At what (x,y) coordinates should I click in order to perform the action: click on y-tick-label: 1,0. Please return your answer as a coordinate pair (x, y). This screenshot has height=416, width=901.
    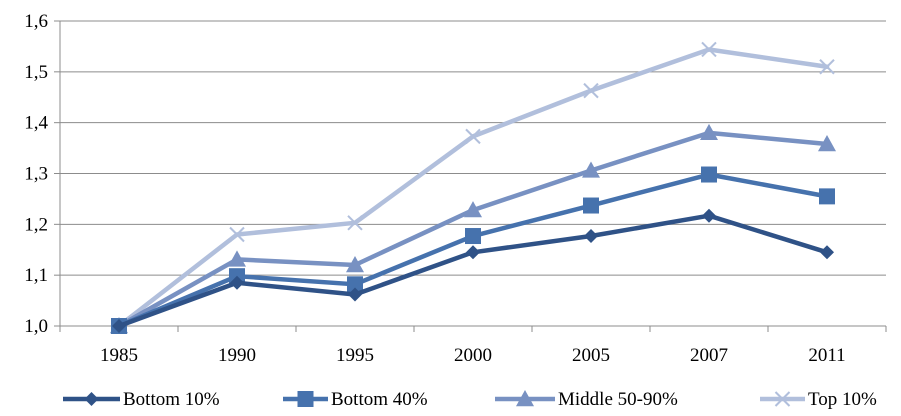
    Looking at the image, I should click on (36, 326).